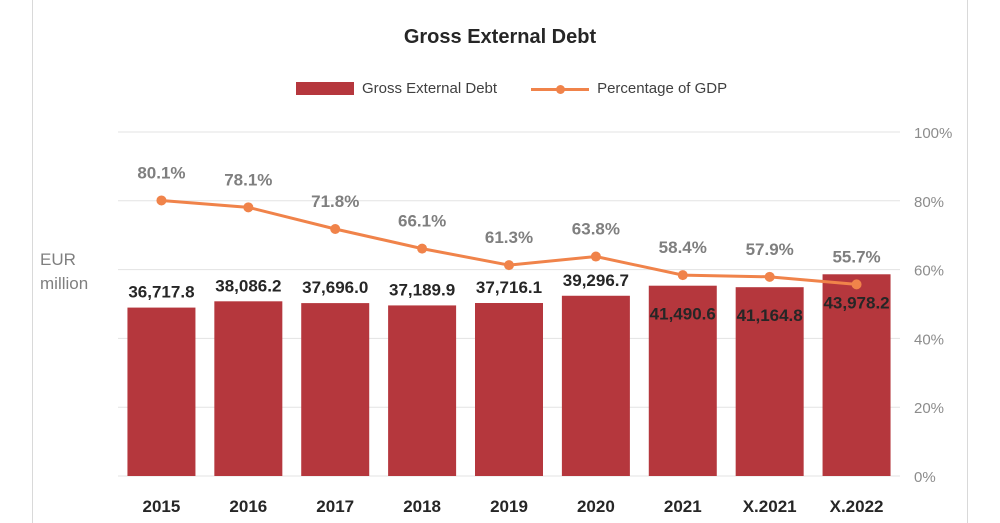 Image resolution: width=1000 pixels, height=523 pixels. What do you see at coordinates (422, 506) in the screenshot?
I see `x-tick-label: 2018` at bounding box center [422, 506].